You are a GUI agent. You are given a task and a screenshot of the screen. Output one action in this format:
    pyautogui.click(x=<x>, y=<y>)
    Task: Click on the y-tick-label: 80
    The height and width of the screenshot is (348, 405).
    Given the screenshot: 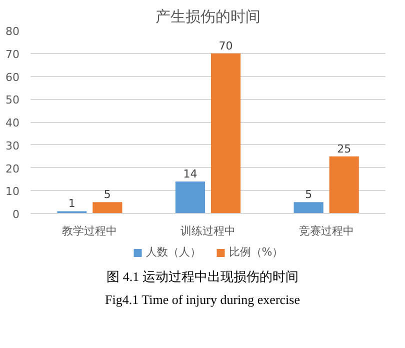 What is the action you would take?
    pyautogui.click(x=13, y=31)
    